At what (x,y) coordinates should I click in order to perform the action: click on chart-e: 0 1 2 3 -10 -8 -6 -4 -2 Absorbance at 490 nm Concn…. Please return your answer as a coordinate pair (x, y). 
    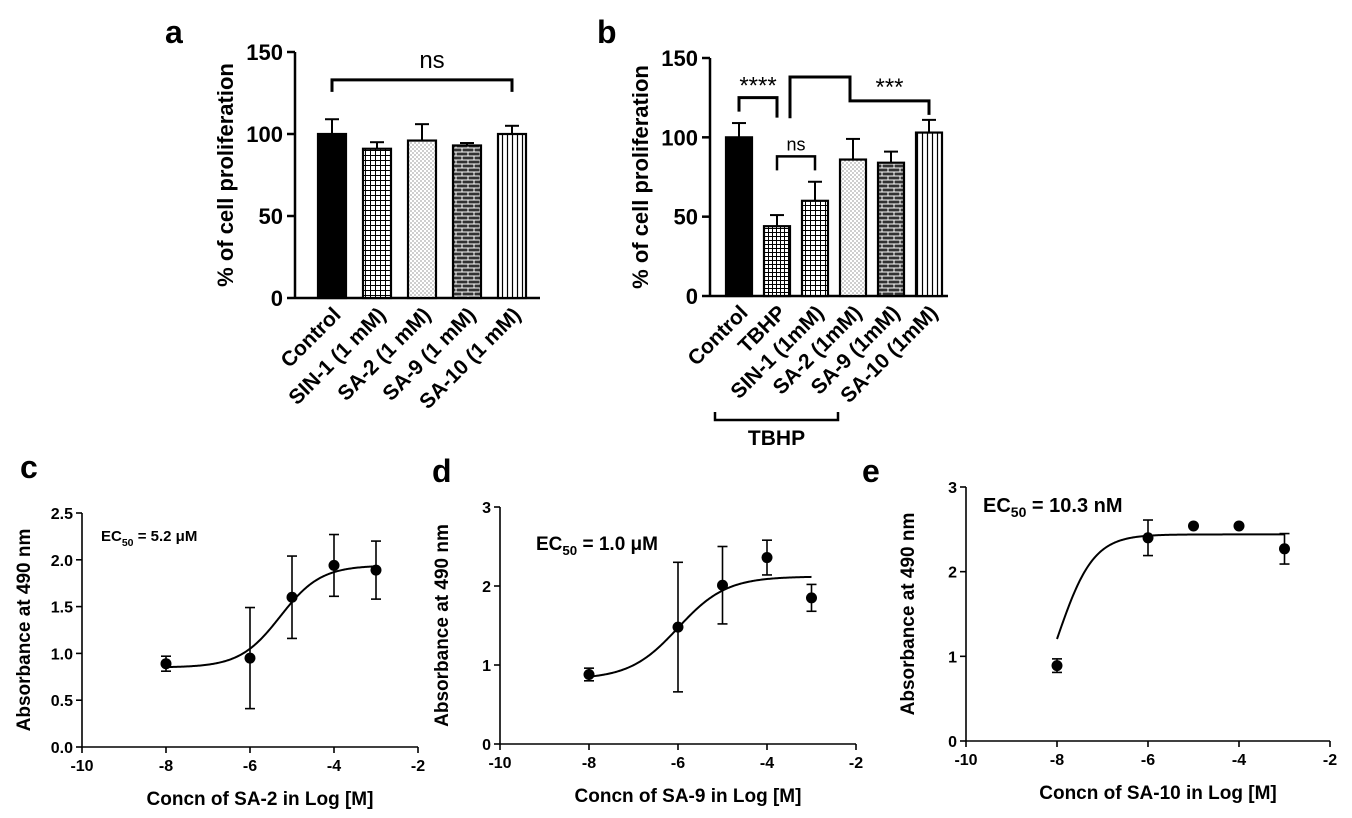
    Looking at the image, I should click on (1117, 642).